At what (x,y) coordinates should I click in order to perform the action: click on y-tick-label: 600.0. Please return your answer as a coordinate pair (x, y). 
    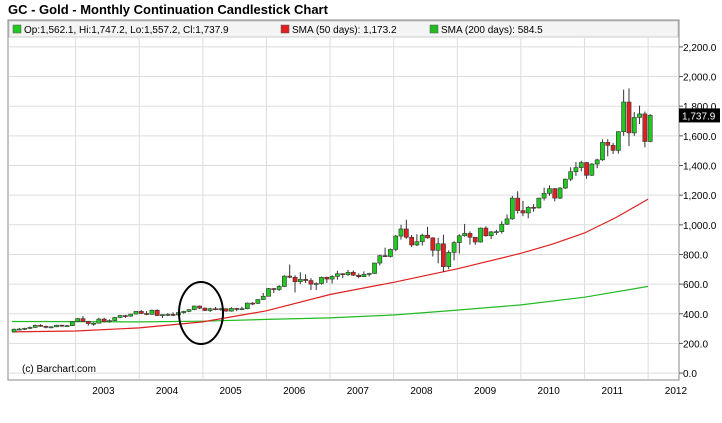
    Looking at the image, I should click on (695, 285).